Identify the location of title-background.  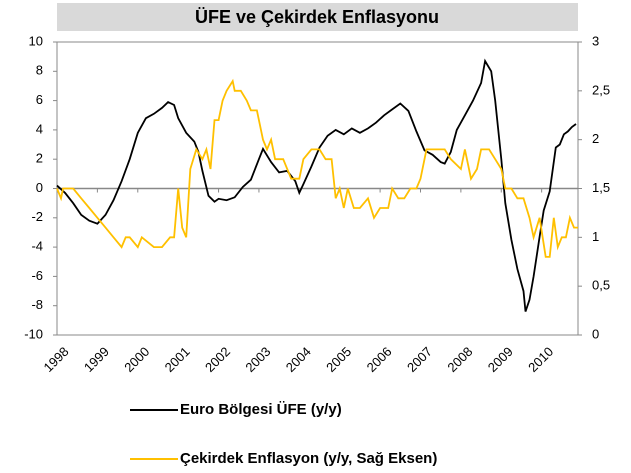
(317, 17).